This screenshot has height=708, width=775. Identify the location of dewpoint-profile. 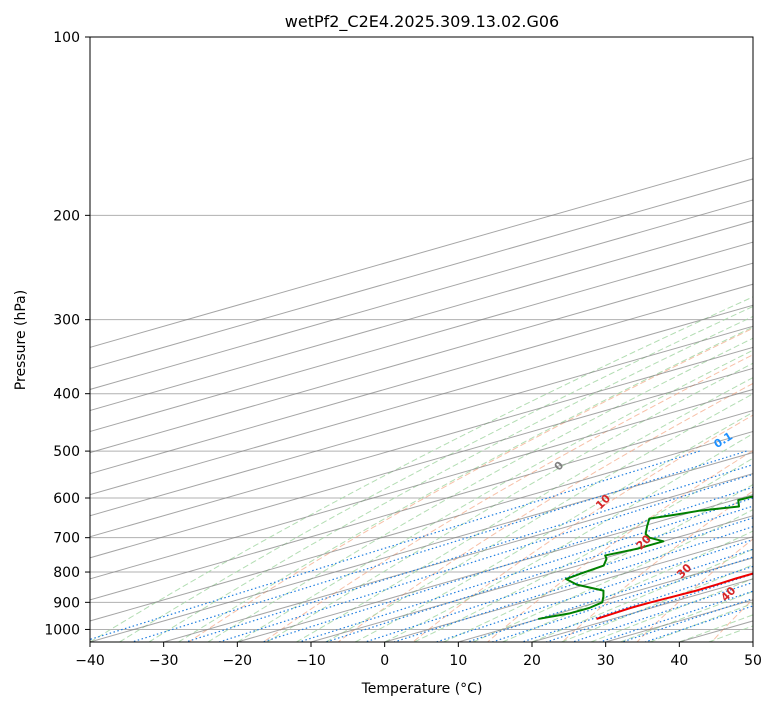
(645, 557).